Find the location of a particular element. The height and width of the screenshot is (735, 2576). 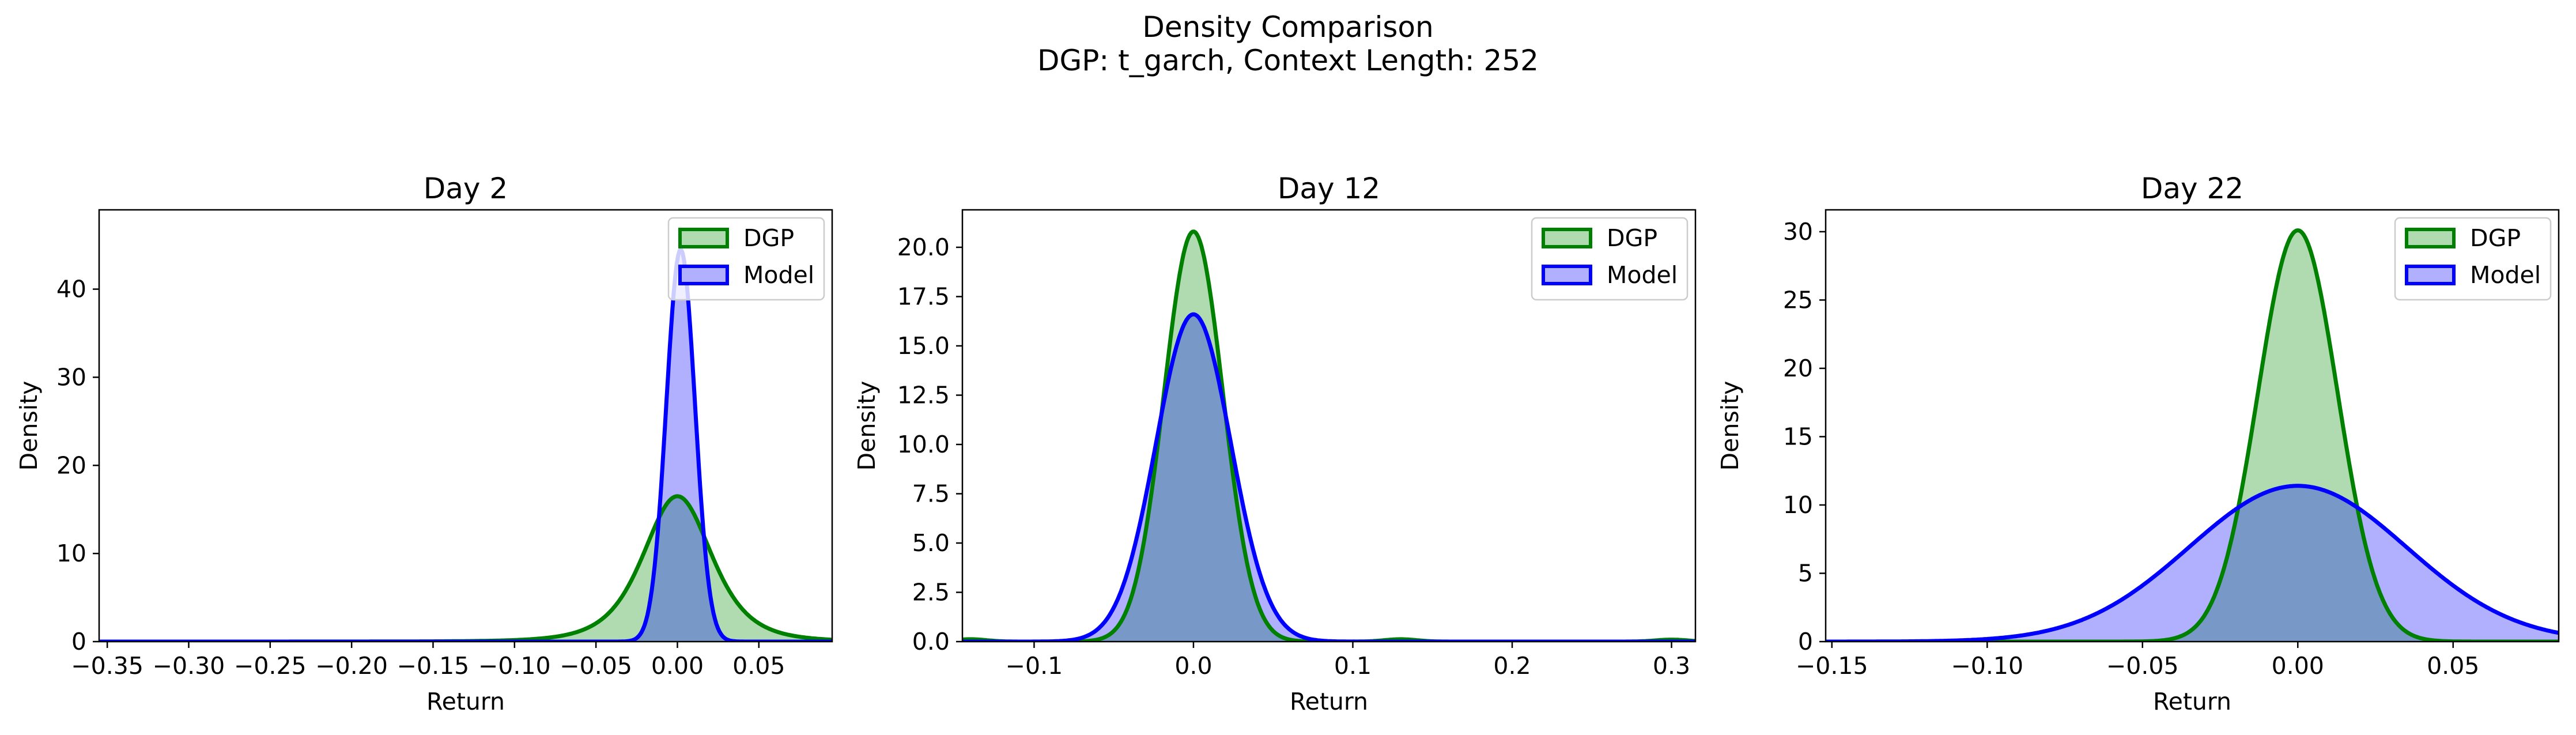

x-tick-label: −0.30 is located at coordinates (189, 666).